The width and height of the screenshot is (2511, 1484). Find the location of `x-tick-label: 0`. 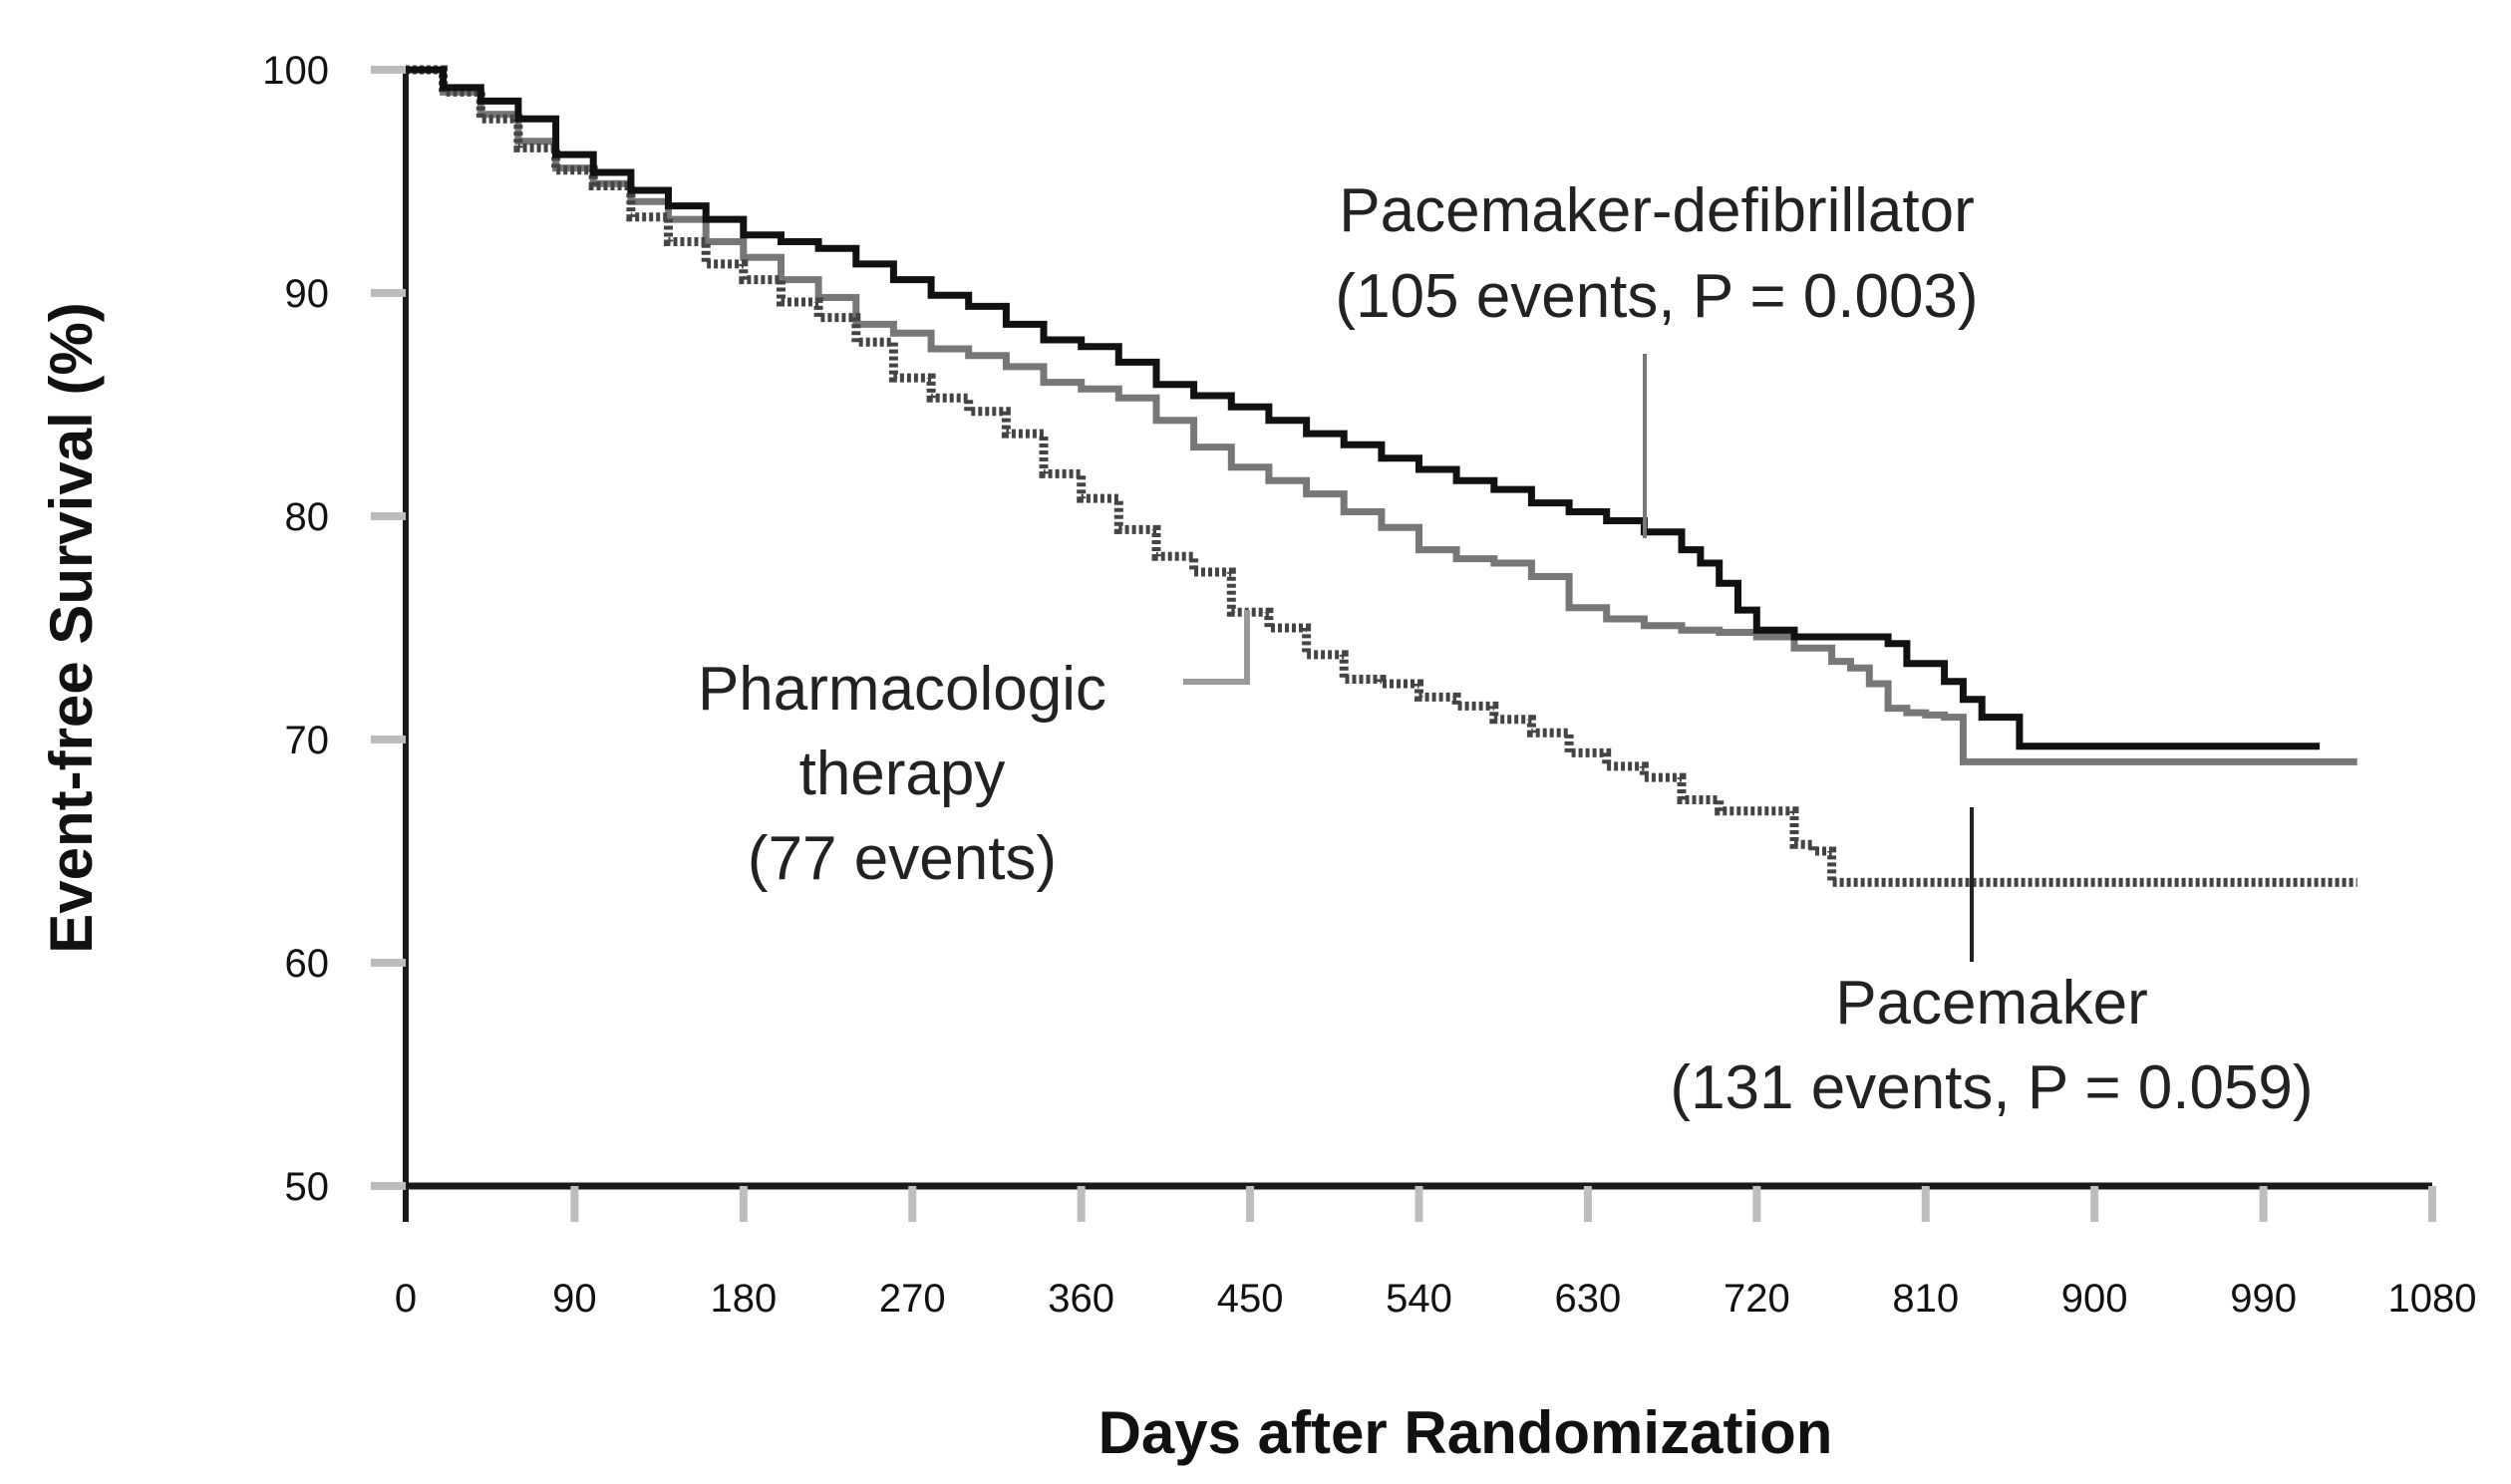

x-tick-label: 0 is located at coordinates (406, 1299).